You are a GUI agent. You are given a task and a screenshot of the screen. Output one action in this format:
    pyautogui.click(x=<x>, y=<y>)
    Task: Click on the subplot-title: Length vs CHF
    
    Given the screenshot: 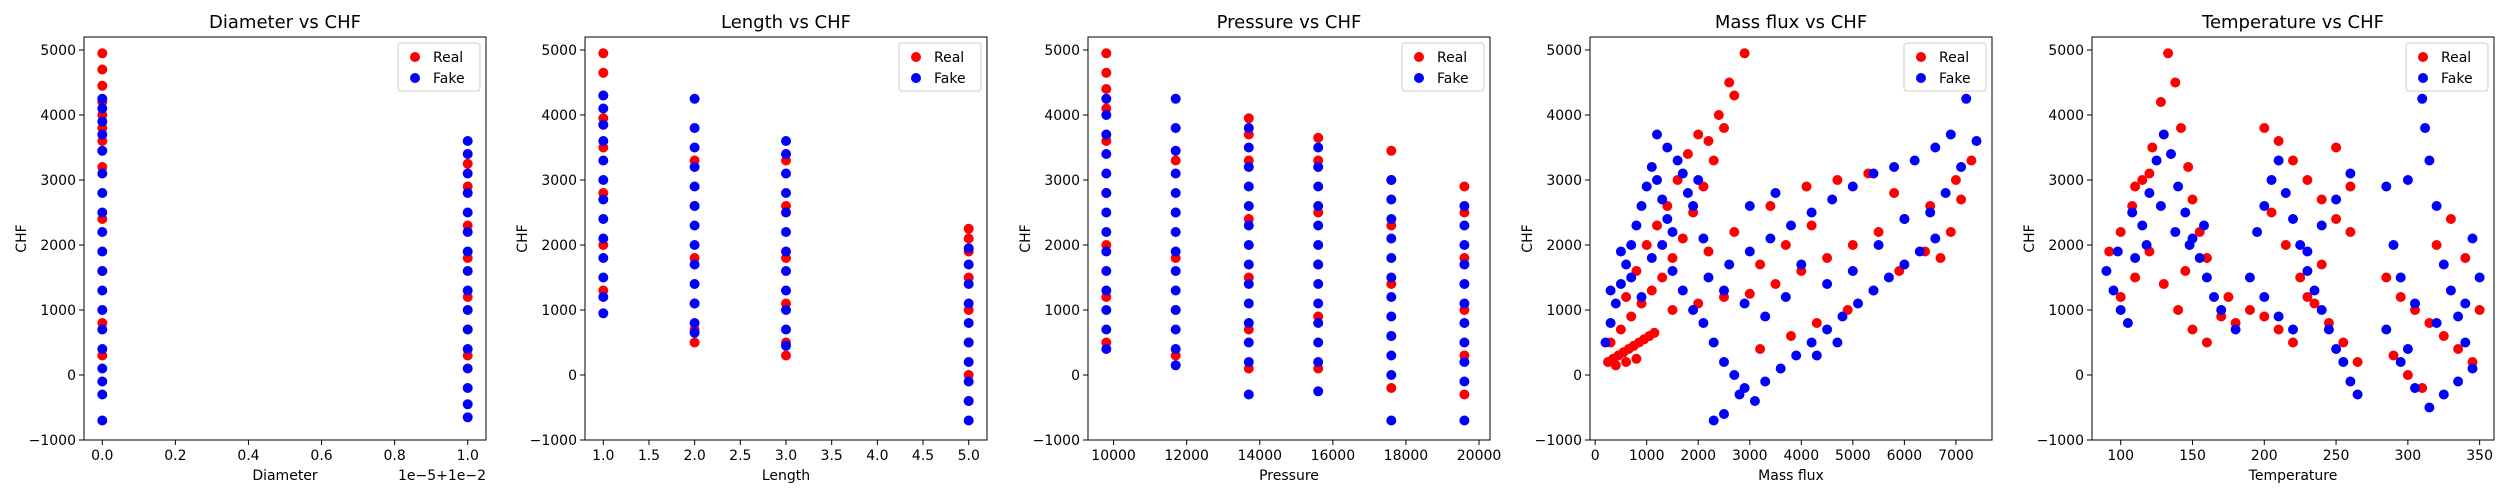 What is the action you would take?
    pyautogui.click(x=786, y=22)
    